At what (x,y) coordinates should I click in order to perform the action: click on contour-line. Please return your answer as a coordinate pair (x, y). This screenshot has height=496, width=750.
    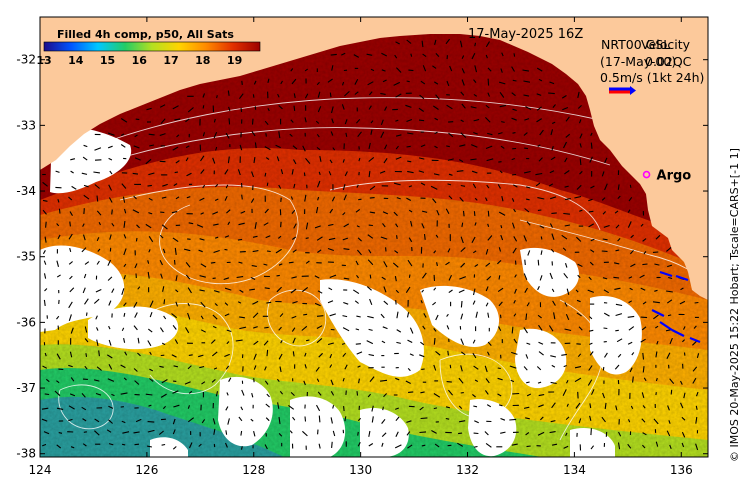
    Looking at the image, I should click on (330, 129).